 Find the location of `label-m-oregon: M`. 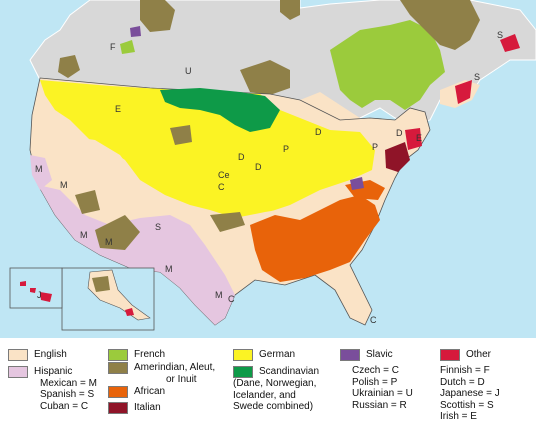

label-m-oregon: M is located at coordinates (64, 185).